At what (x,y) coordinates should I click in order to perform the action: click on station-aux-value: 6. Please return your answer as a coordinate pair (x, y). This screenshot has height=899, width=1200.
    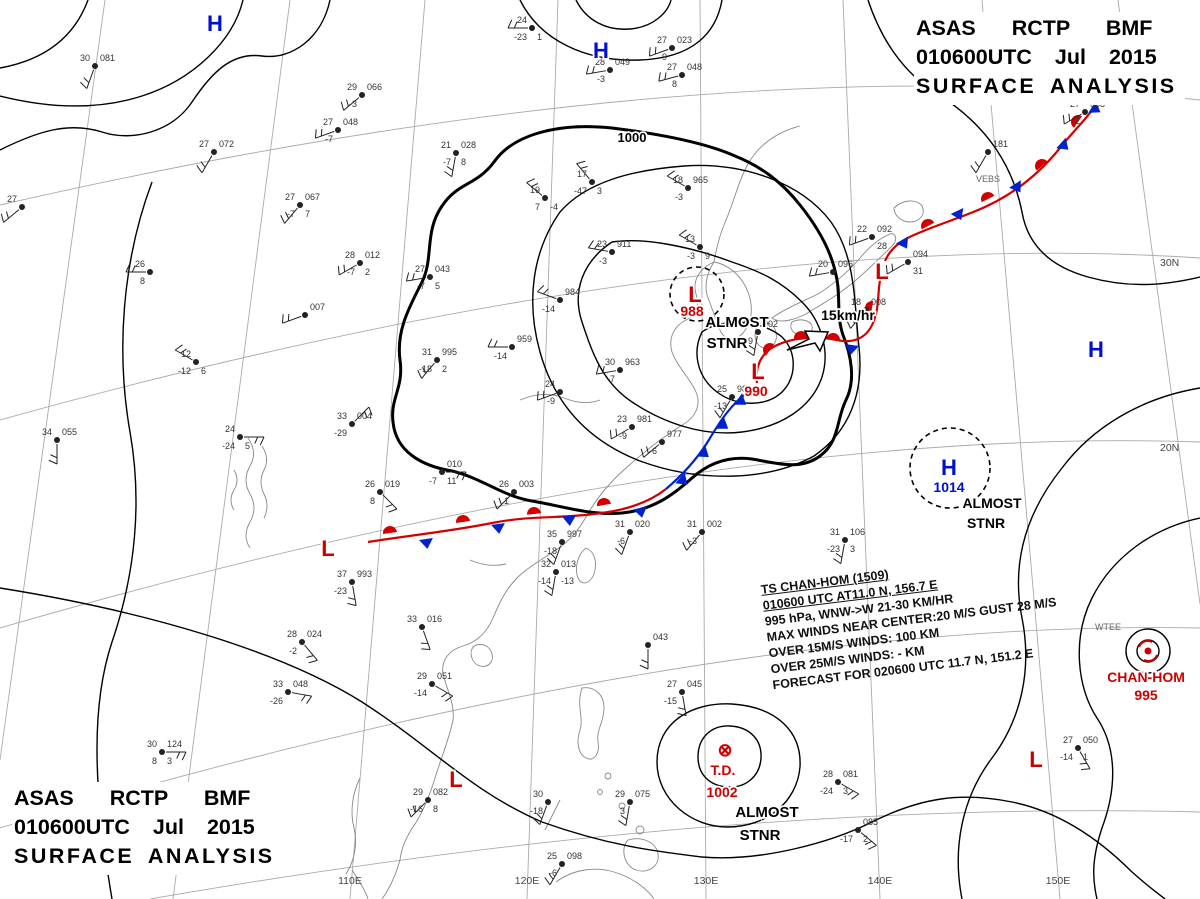
    Looking at the image, I should click on (203, 371).